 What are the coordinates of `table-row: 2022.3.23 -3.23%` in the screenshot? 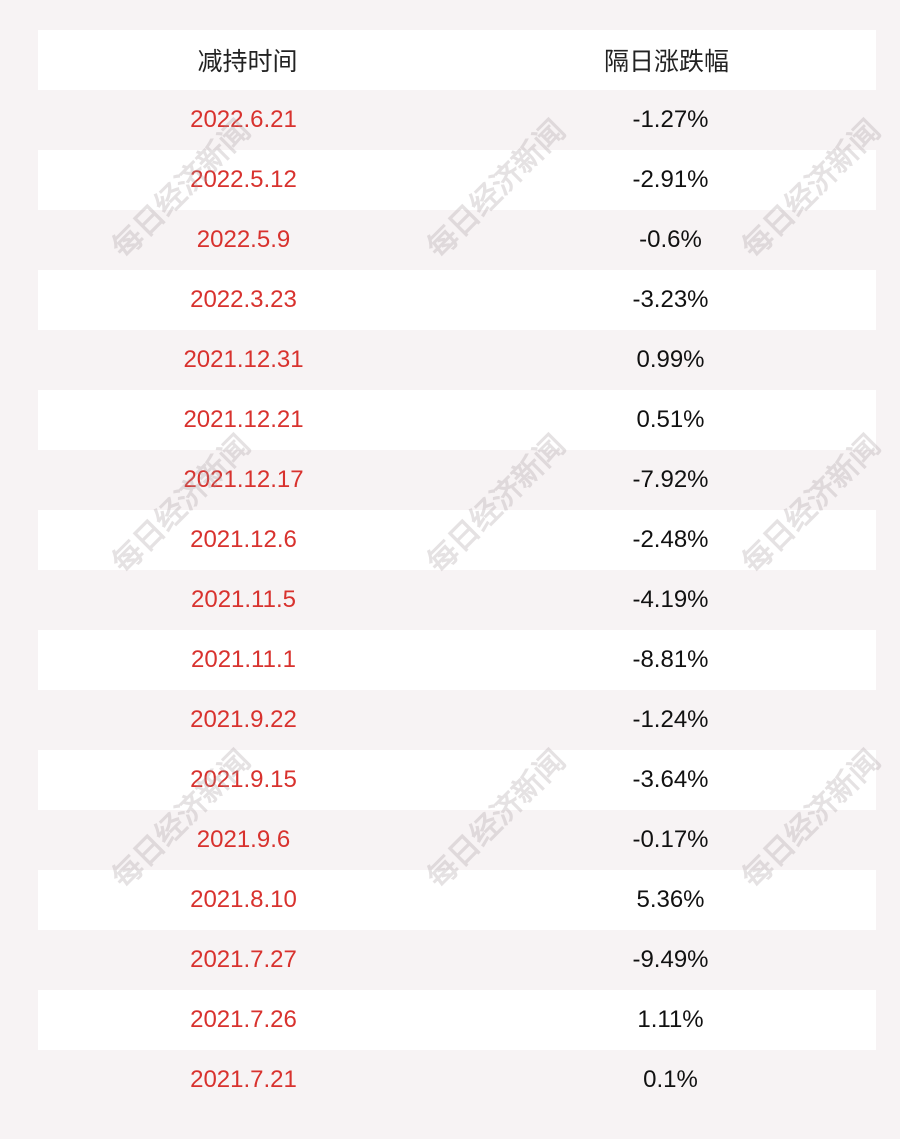 It's located at (457, 300).